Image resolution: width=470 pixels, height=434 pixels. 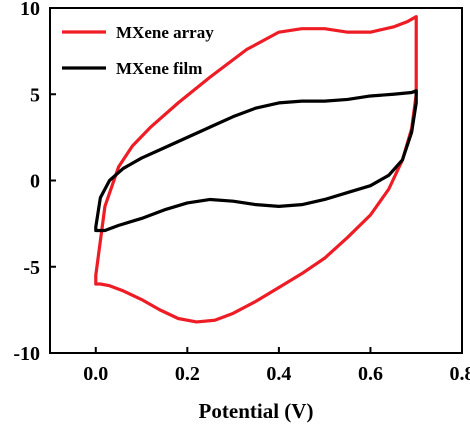 What do you see at coordinates (460, 374) in the screenshot?
I see `x-tick-label: 0.8` at bounding box center [460, 374].